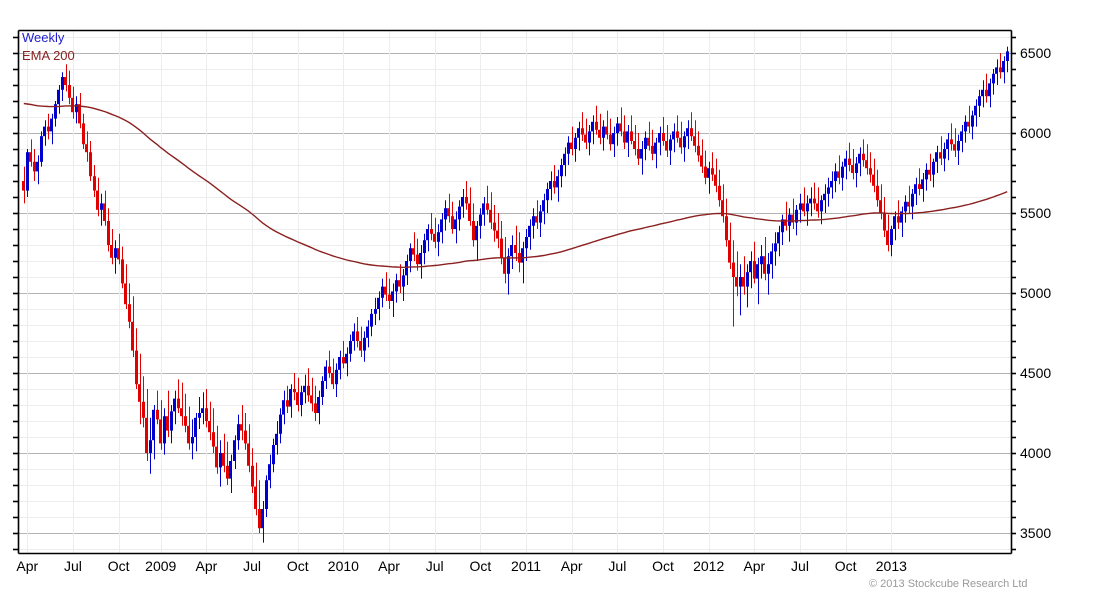  What do you see at coordinates (891, 566) in the screenshot?
I see `x-axis-tick-label: 2013` at bounding box center [891, 566].